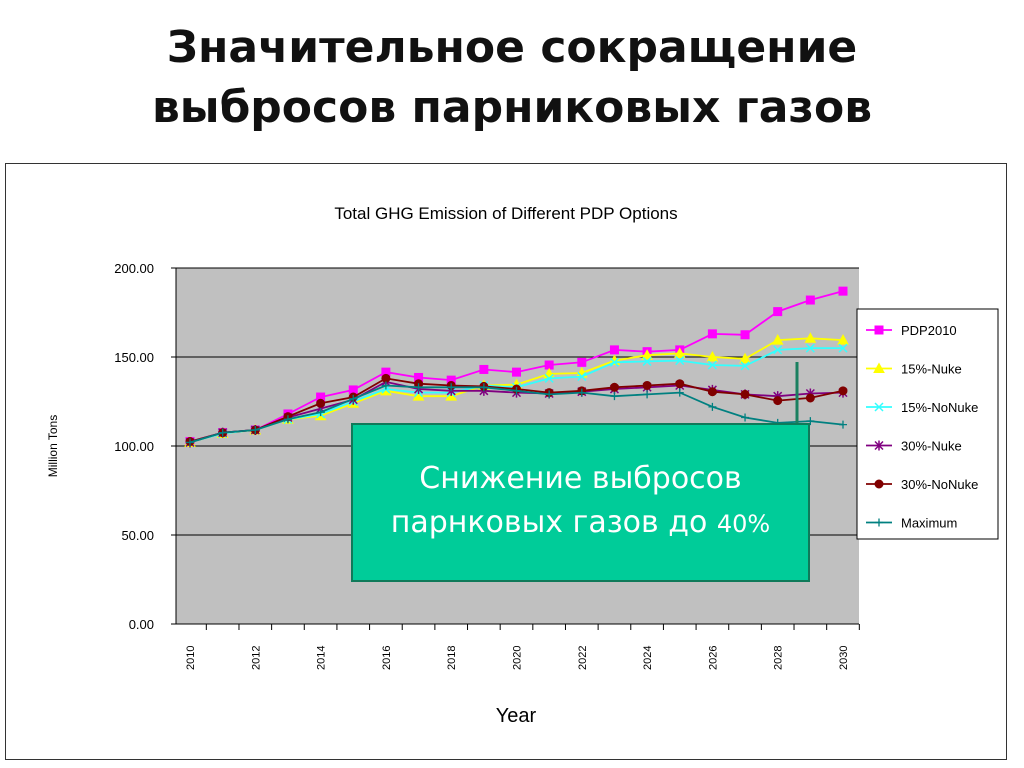  I want to click on x-axis-label: Year, so click(516, 716).